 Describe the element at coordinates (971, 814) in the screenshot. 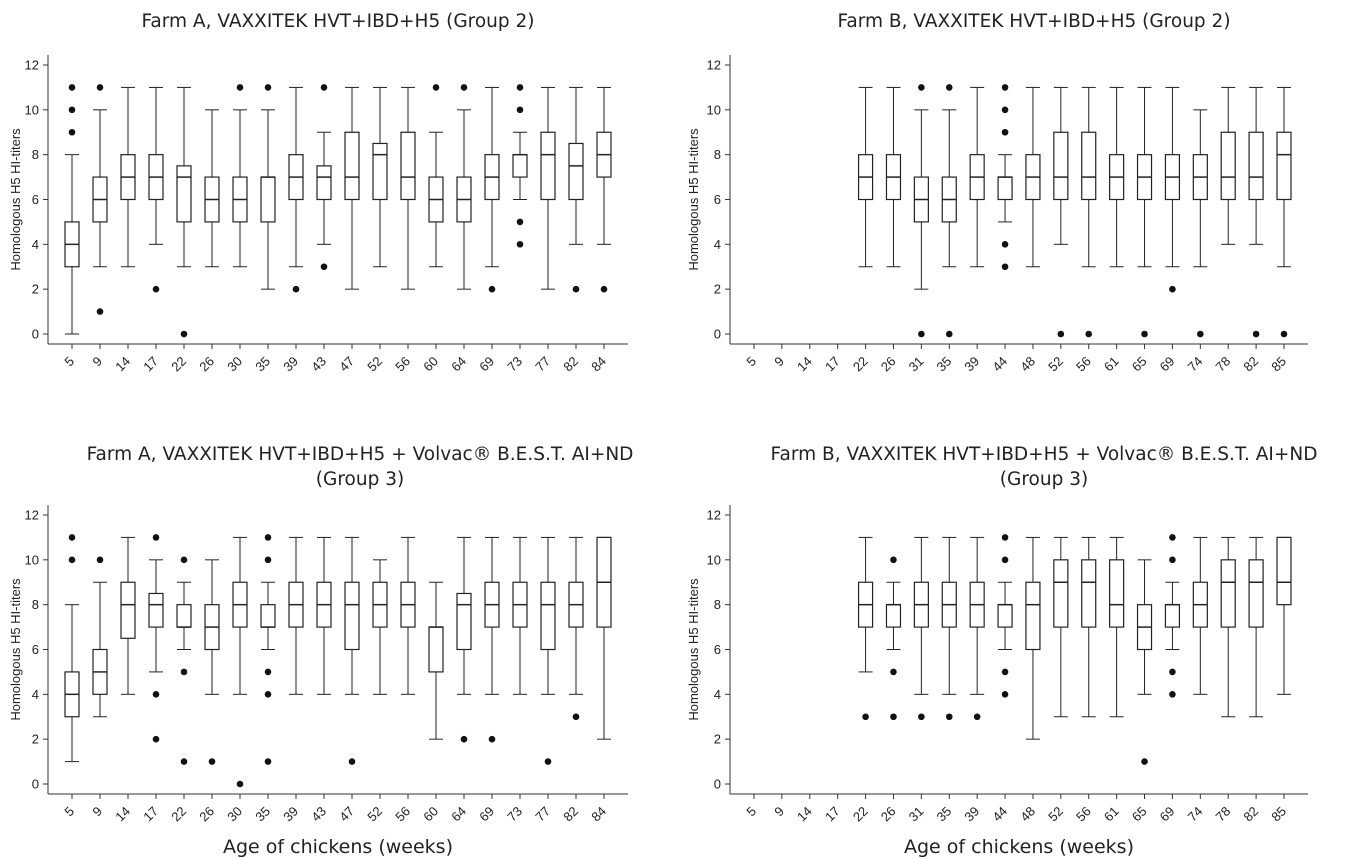

I see `x-tick-label: 39` at that location.